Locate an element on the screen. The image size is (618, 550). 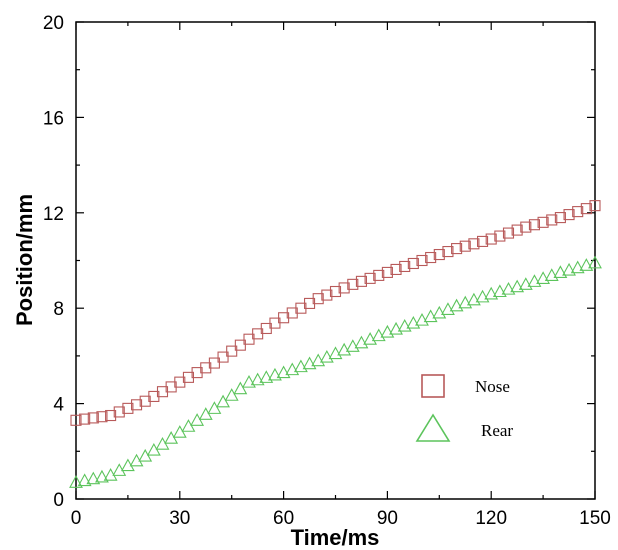
x-tick-label: 0 is located at coordinates (76, 518).